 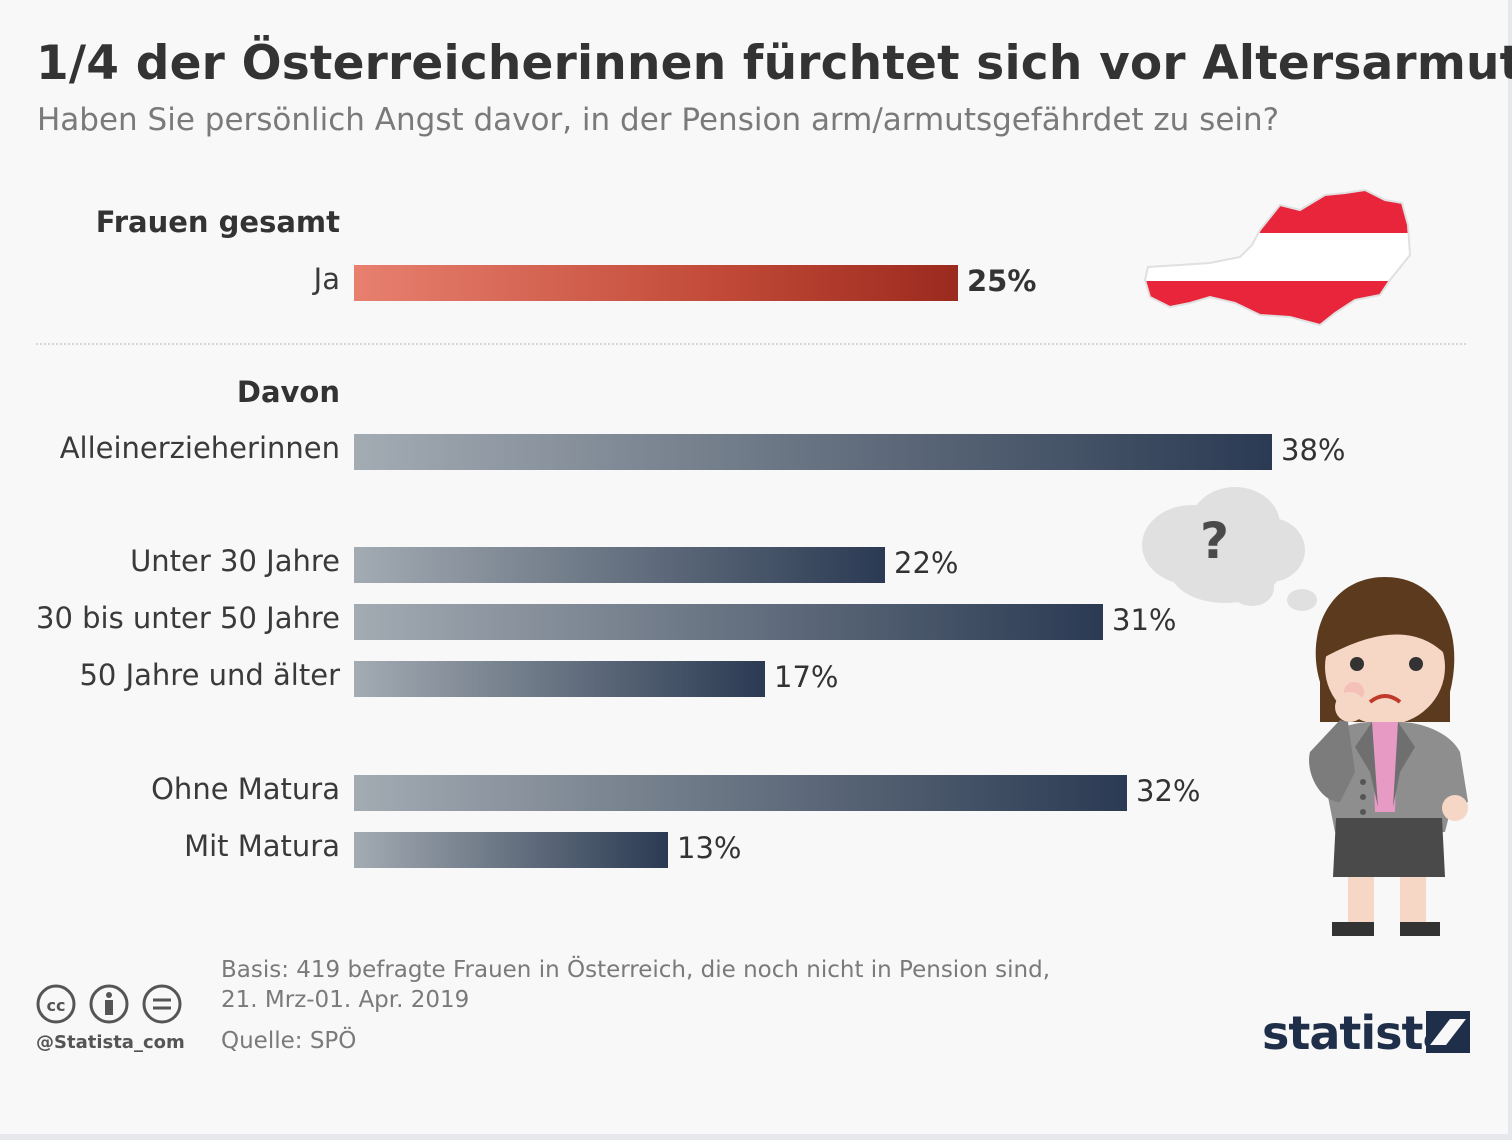 What do you see at coordinates (188, 618) in the screenshot?
I see `category-label: 30 bis unter 50 Jahre` at bounding box center [188, 618].